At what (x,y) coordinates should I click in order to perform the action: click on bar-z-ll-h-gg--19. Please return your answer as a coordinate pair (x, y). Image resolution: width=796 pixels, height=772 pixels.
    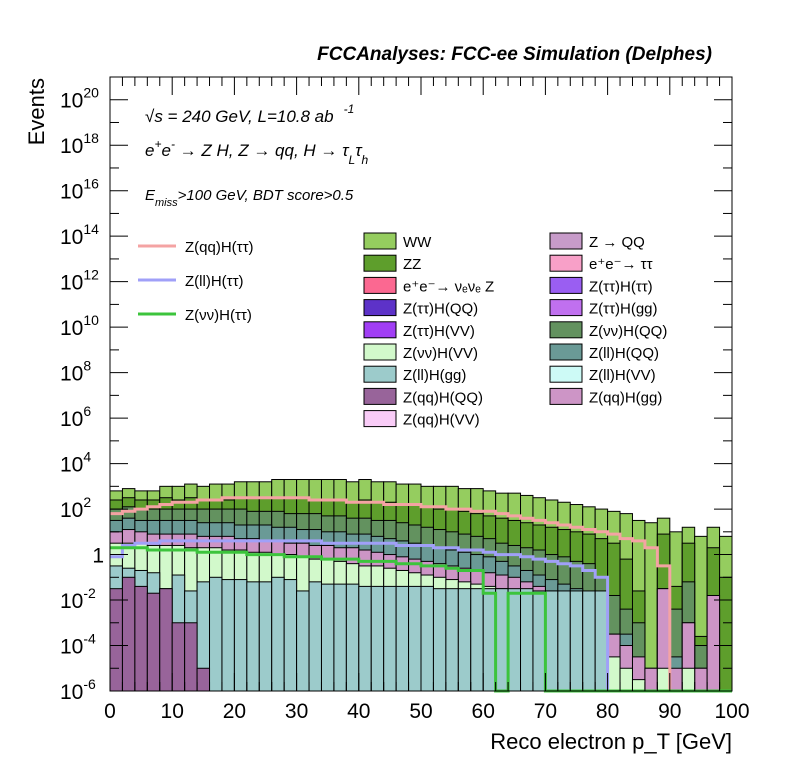
    Looking at the image, I should click on (352, 637).